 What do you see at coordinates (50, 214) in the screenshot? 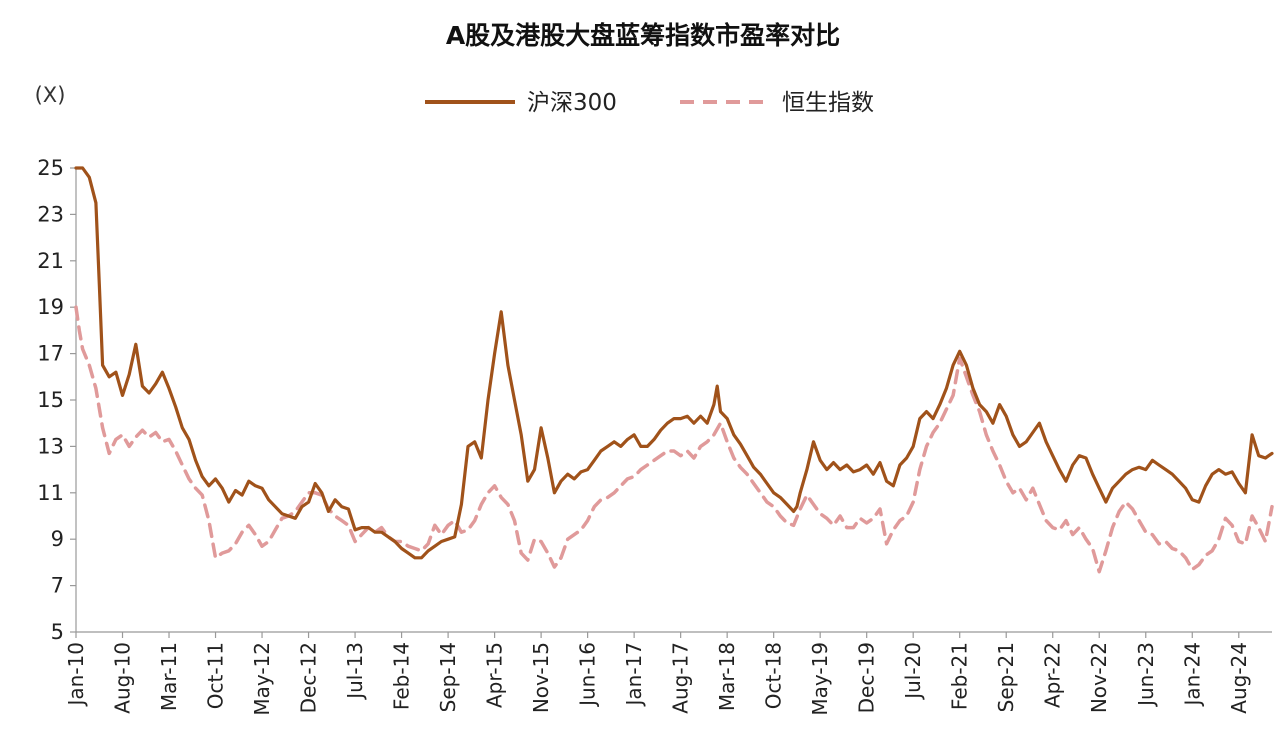
I see `y-tick-label: 23` at bounding box center [50, 214].